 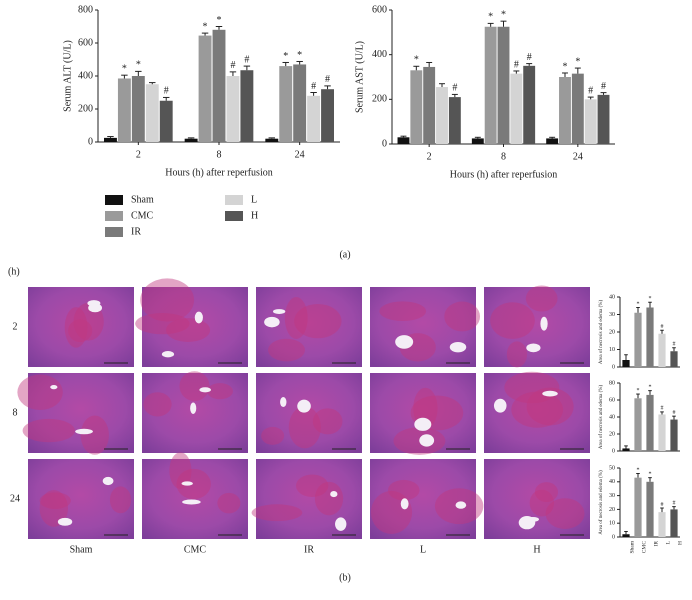 I want to click on column-label: Sham, so click(x=81, y=549).